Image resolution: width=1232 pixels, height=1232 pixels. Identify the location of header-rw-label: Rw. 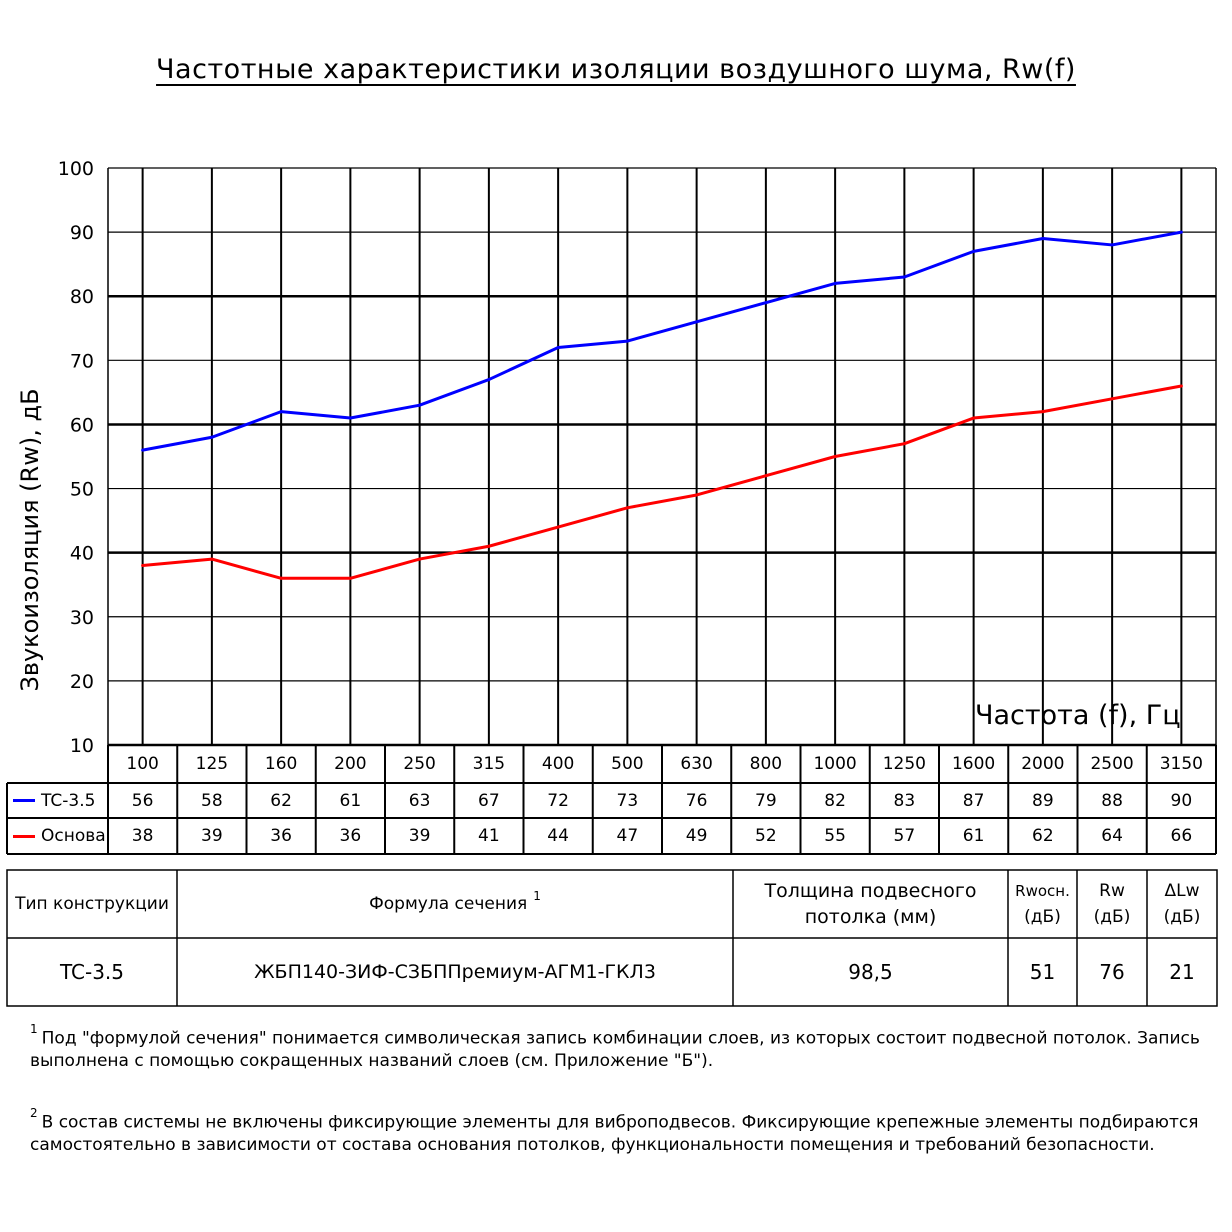
(1112, 891).